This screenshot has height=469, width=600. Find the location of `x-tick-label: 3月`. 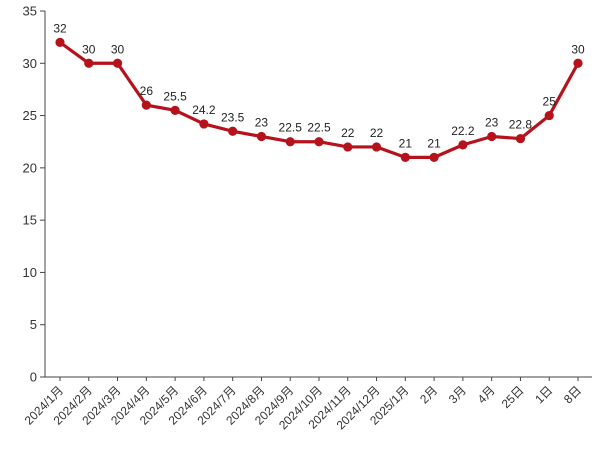

x-tick-label: 3月 is located at coordinates (457, 394).